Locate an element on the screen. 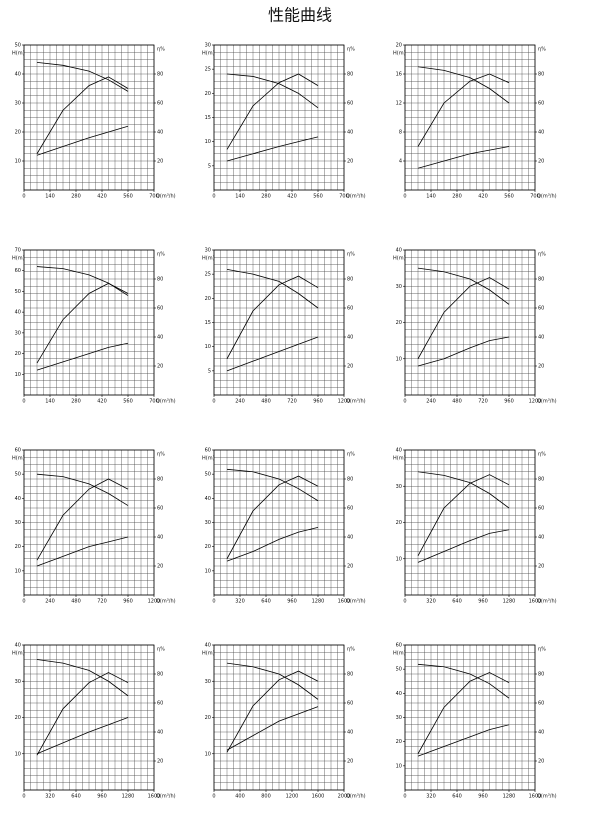  x-tick-label: 560 is located at coordinates (509, 197).